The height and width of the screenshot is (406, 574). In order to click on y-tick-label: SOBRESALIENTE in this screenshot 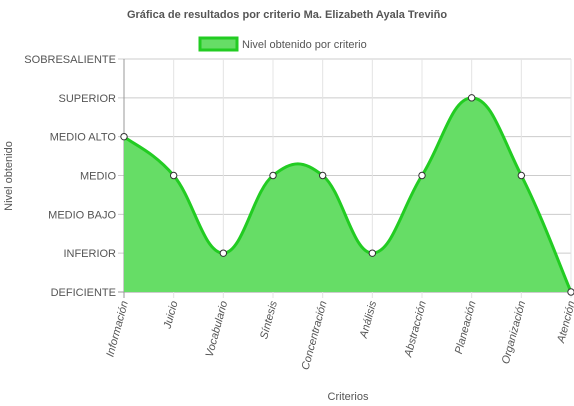, I will do `click(70, 60)`.